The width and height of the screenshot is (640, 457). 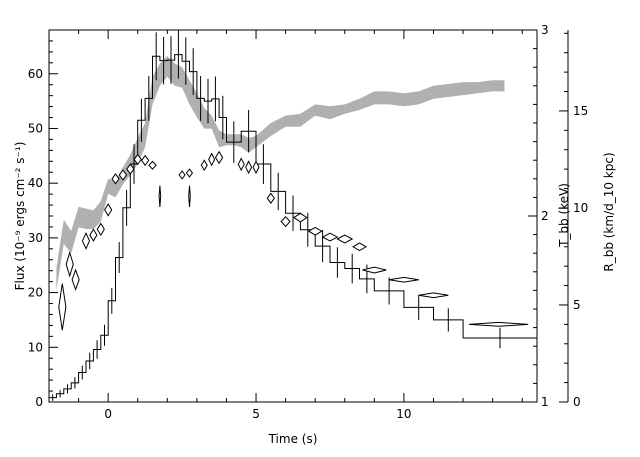 I want to click on radius-axis-label: R_bb (km/d_10 kpc), so click(x=609, y=211).